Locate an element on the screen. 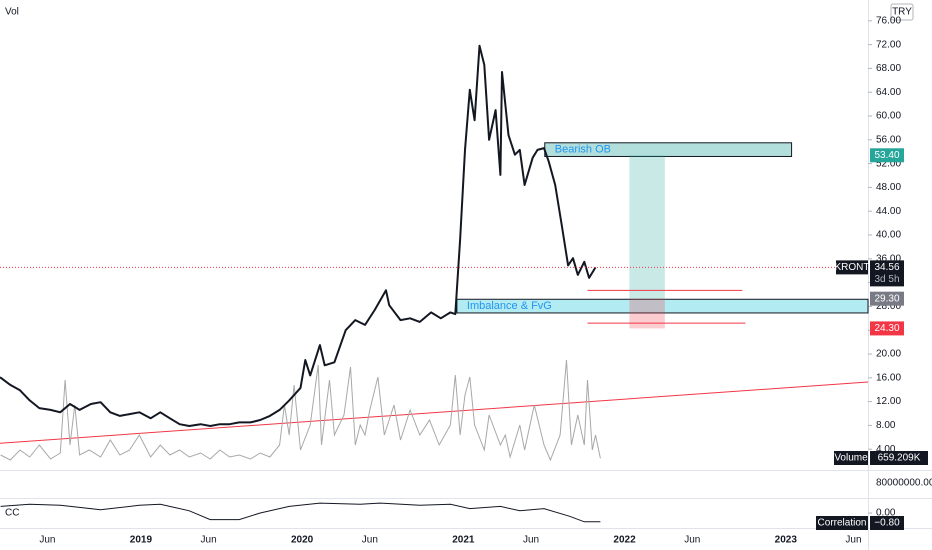 This screenshot has height=550, width=932. countdown-tag-bg is located at coordinates (887, 279).